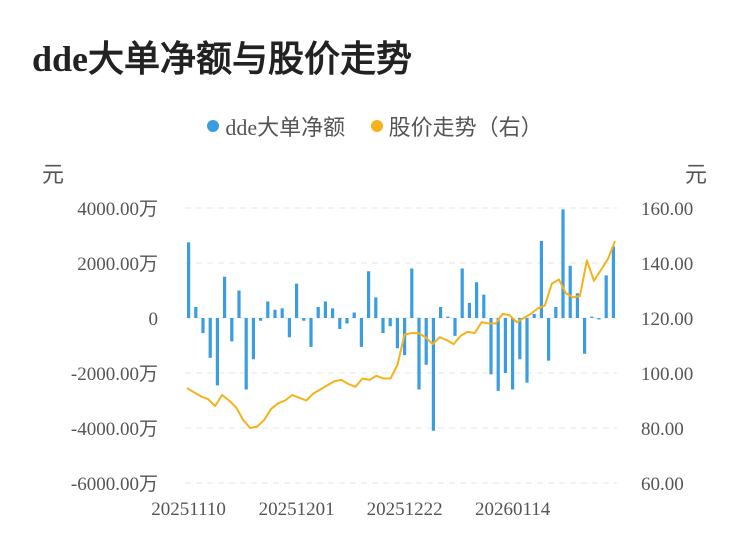 This screenshot has height=558, width=750. Describe the element at coordinates (117, 264) in the screenshot. I see `y-left-tick-label: 2000.00万` at that location.